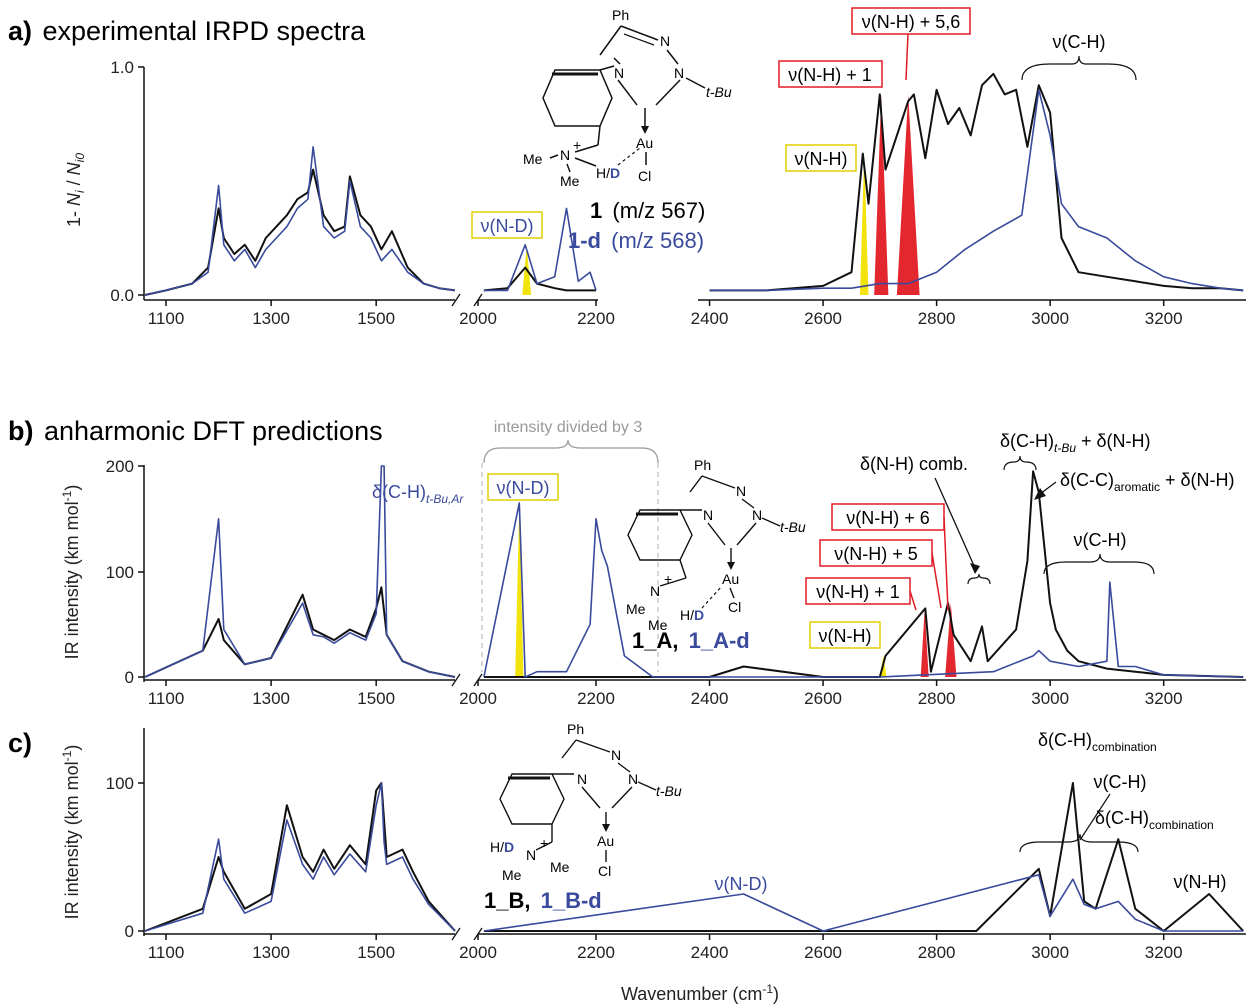  What do you see at coordinates (565, 155) in the screenshot?
I see `mol-a-n4: N` at bounding box center [565, 155].